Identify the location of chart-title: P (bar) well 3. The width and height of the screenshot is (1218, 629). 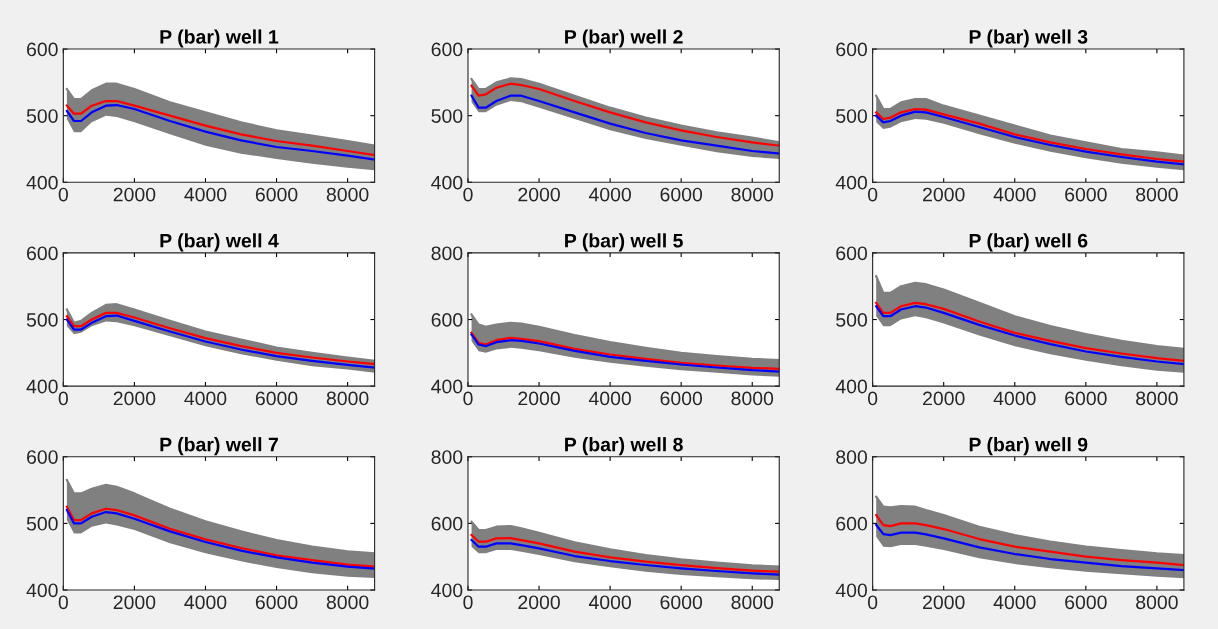
(1028, 38).